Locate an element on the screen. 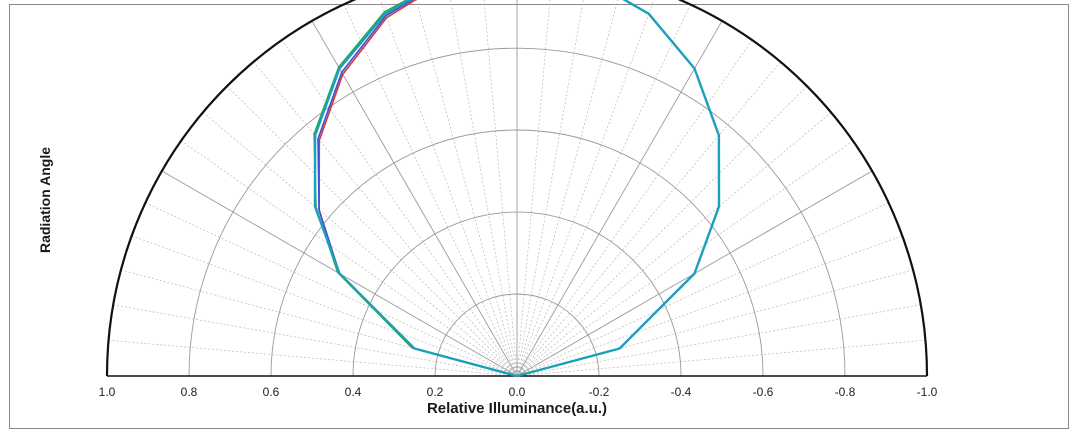  x-tick-label: 0.4 is located at coordinates (353, 392).